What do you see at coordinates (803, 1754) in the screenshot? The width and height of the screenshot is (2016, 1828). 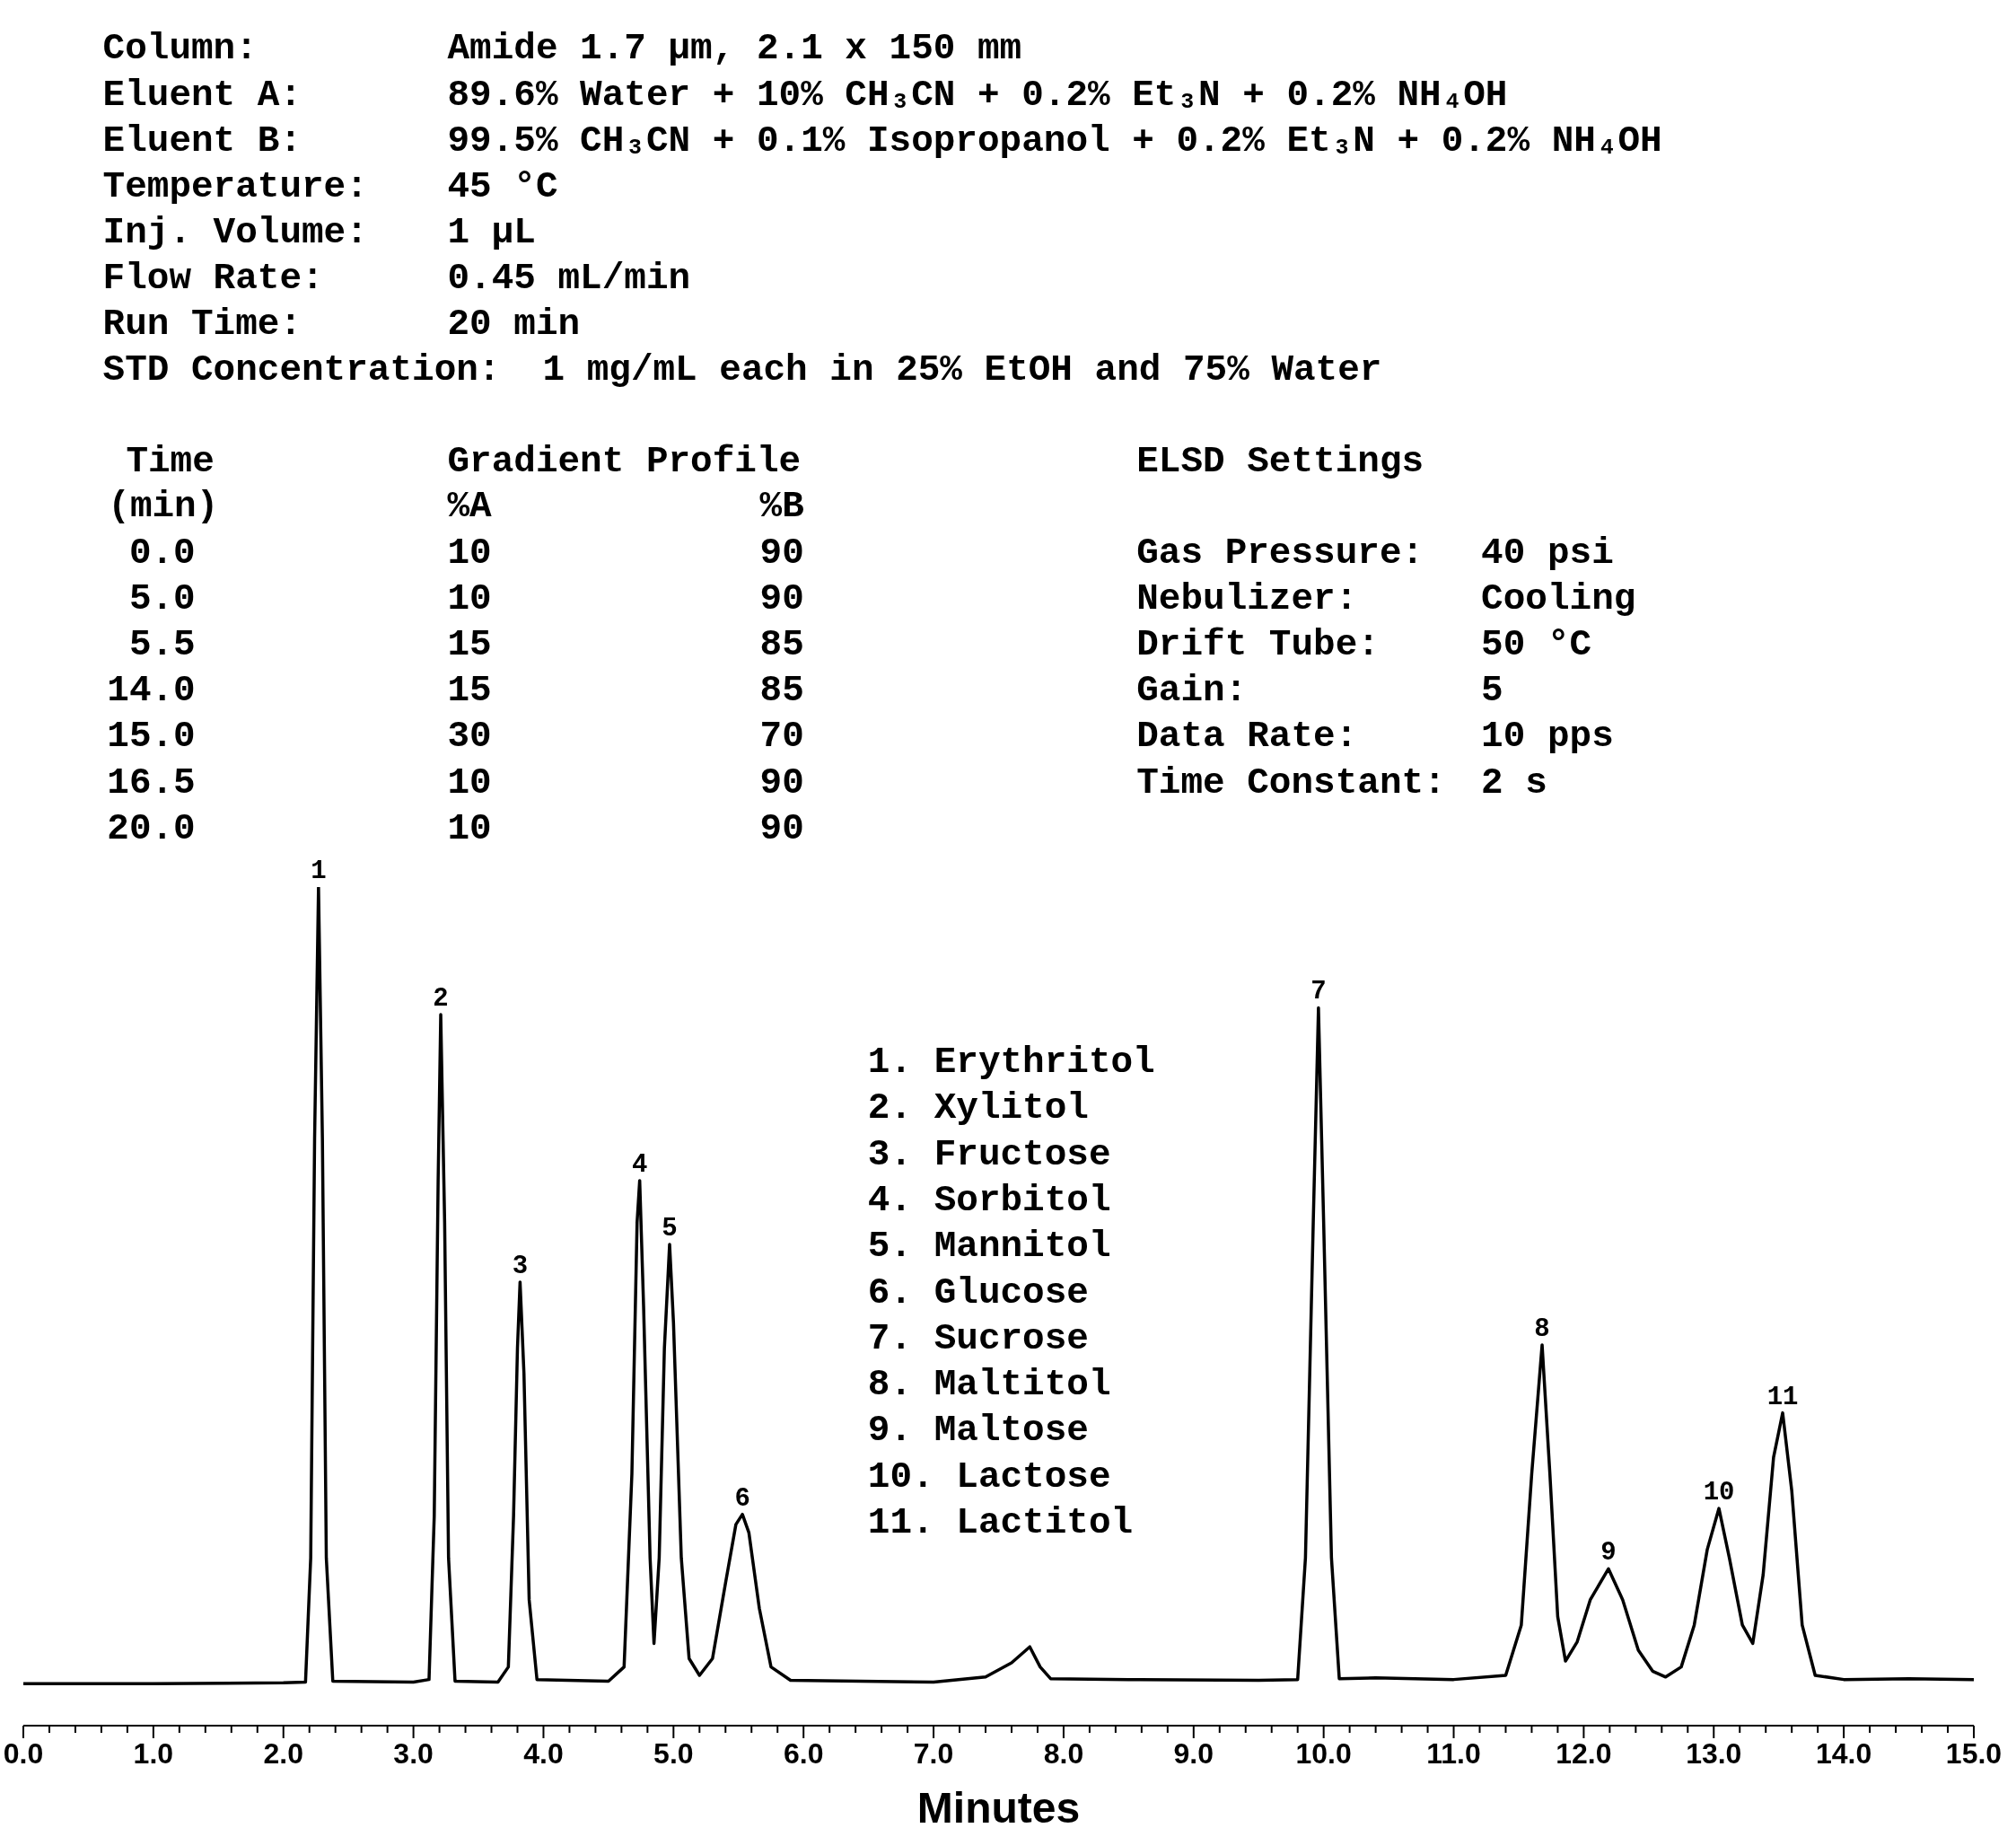 I see `x-tick-label: 6.0` at bounding box center [803, 1754].